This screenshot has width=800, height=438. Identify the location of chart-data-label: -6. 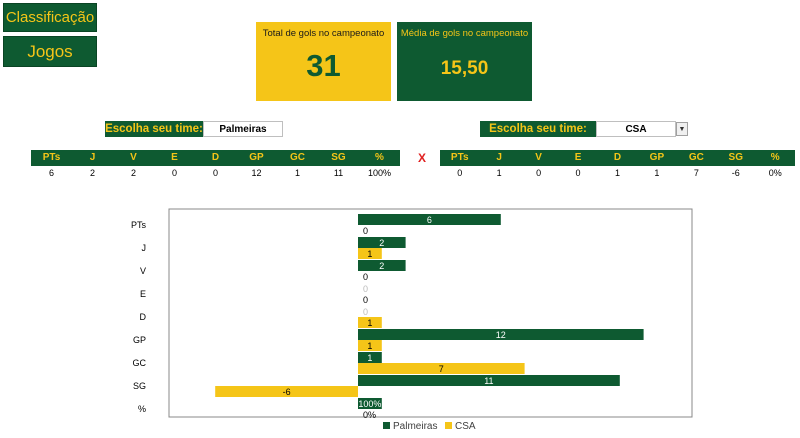
(287, 392).